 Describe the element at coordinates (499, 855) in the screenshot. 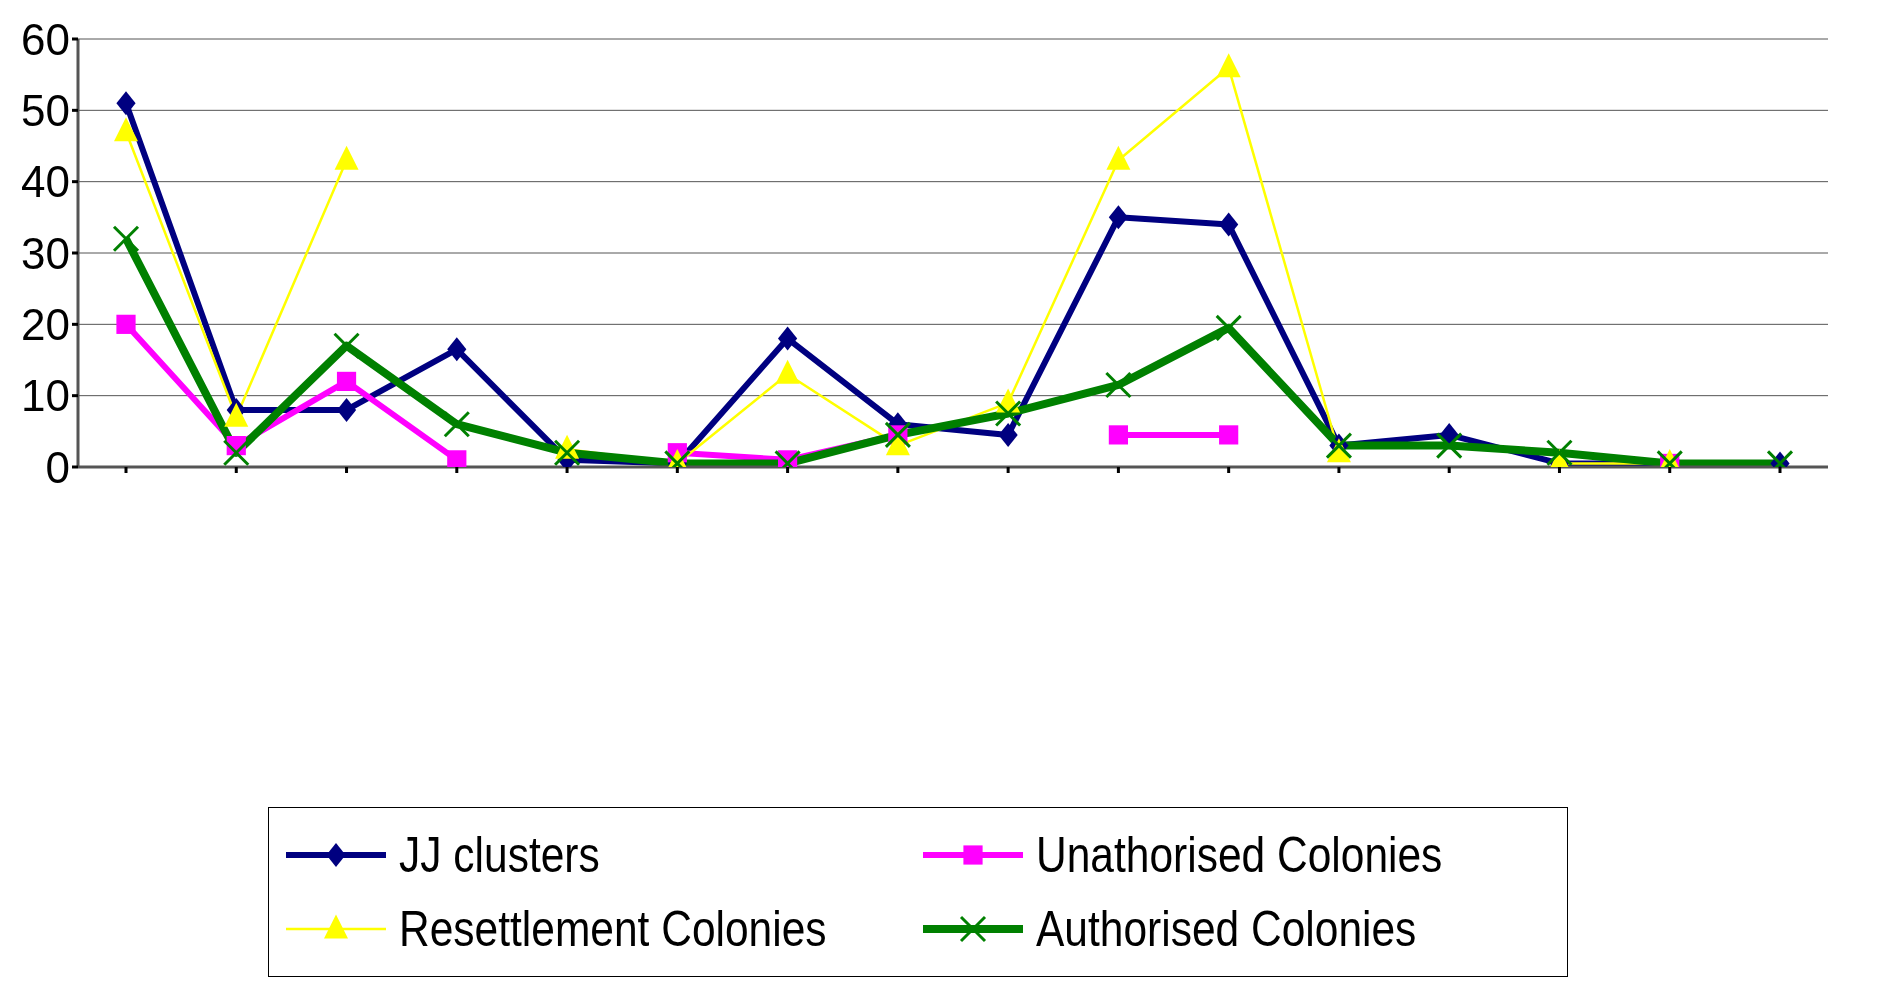

I see `legend-label: JJ clusters` at that location.